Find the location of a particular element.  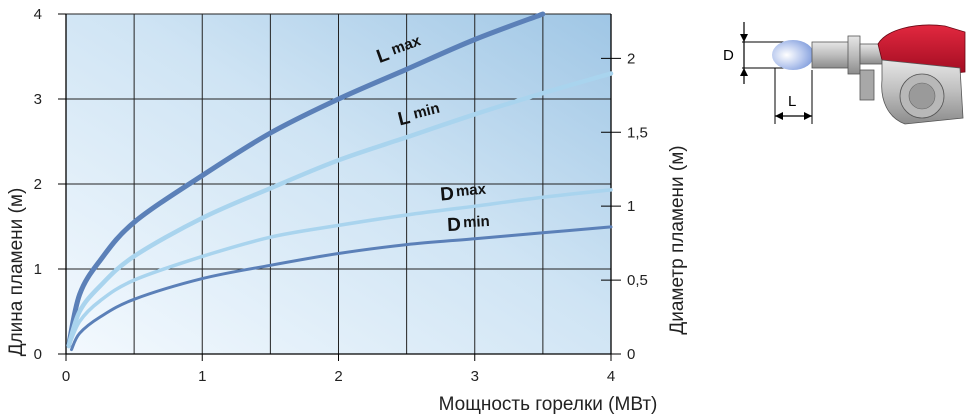

y-axis-title: Длина пламени (м) is located at coordinates (16, 272).